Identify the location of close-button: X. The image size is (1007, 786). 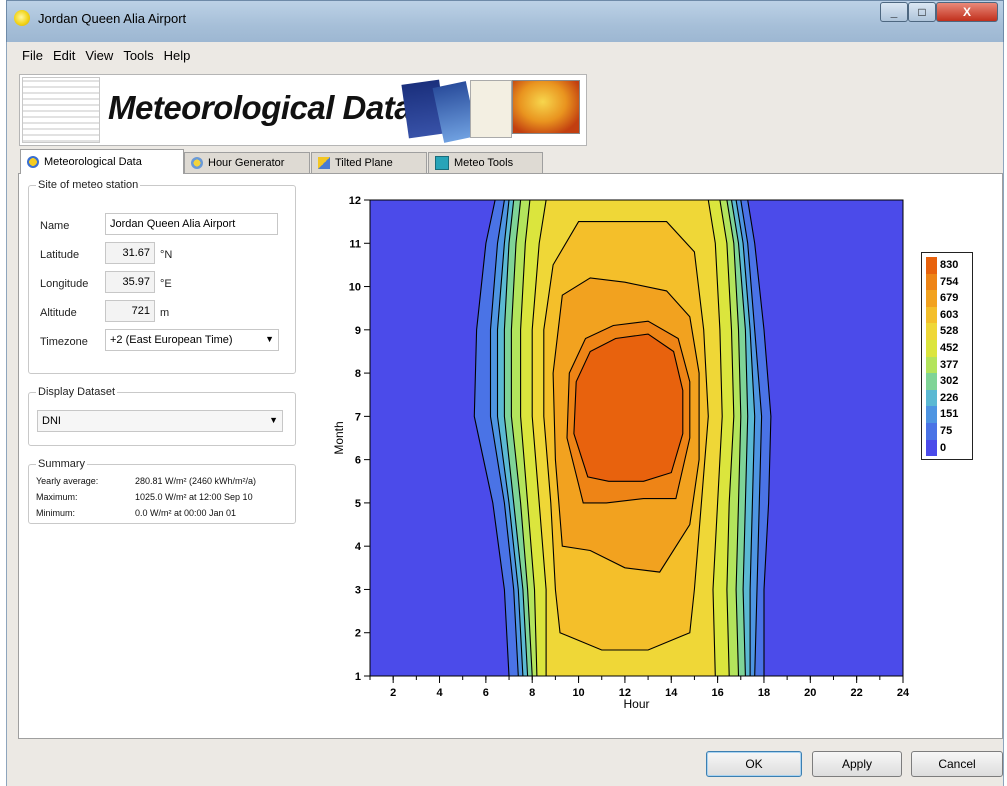
(967, 12).